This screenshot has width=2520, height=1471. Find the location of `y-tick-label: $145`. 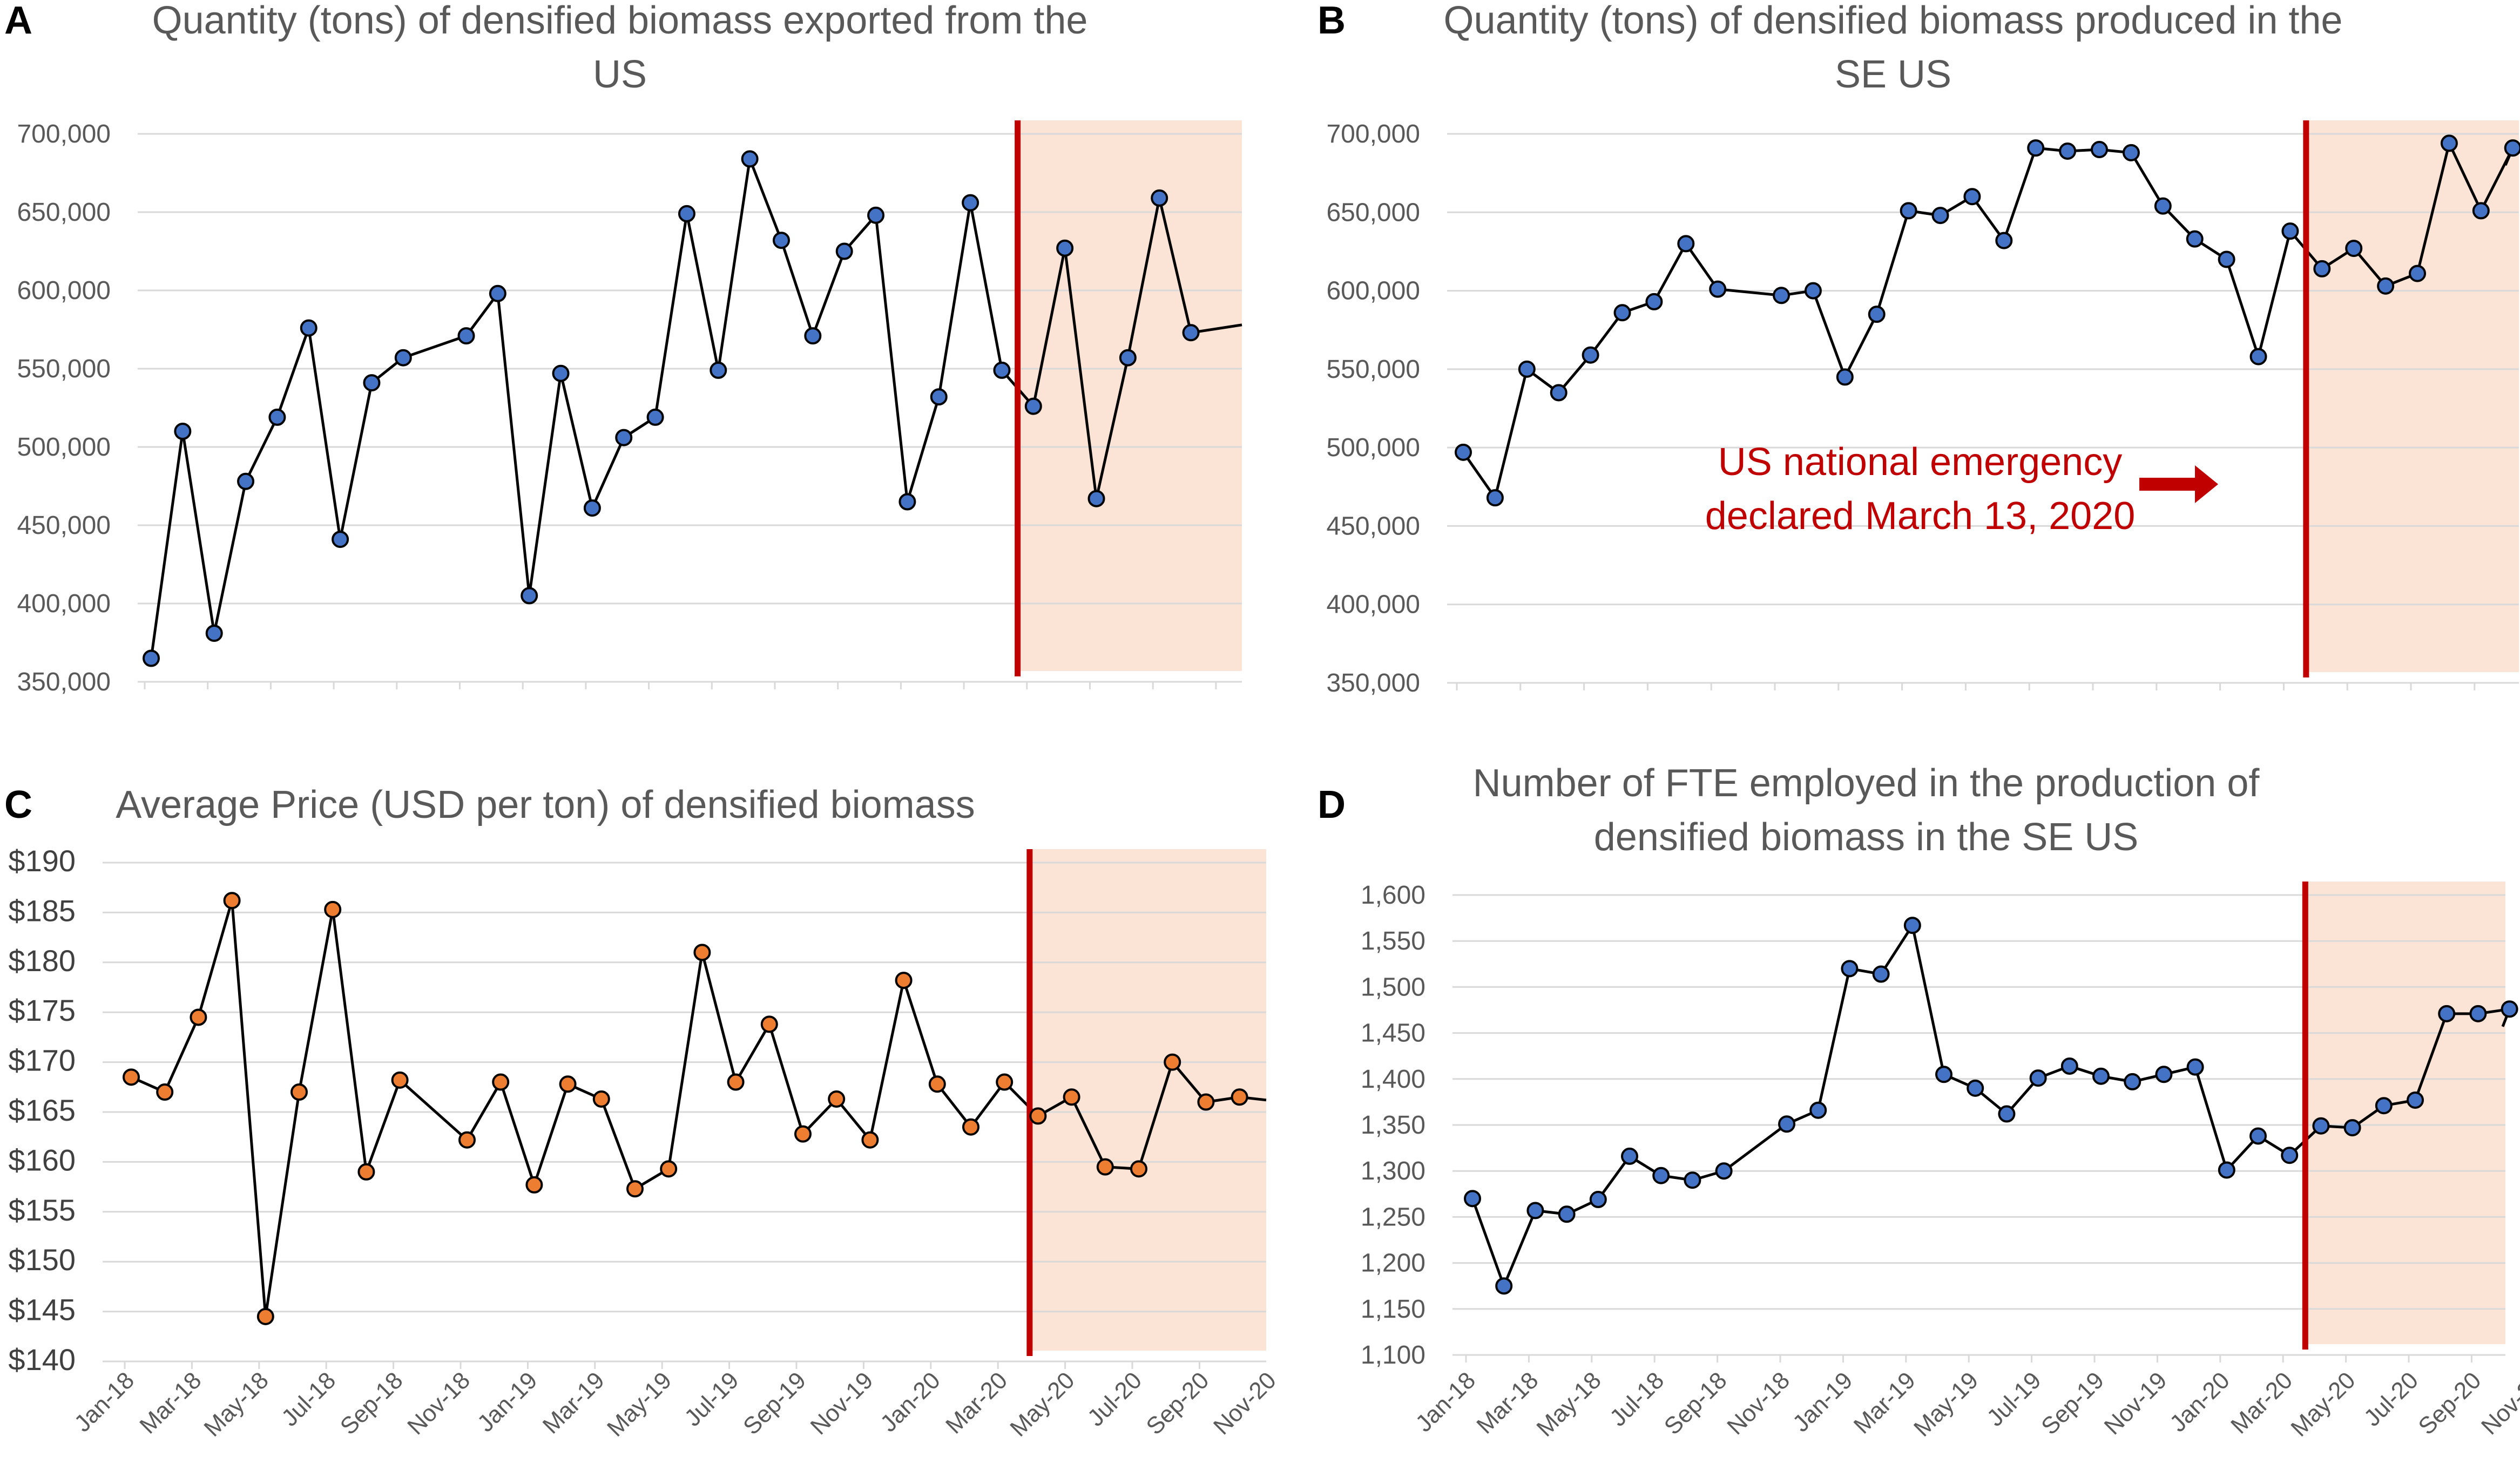

y-tick-label: $145 is located at coordinates (42, 1310).